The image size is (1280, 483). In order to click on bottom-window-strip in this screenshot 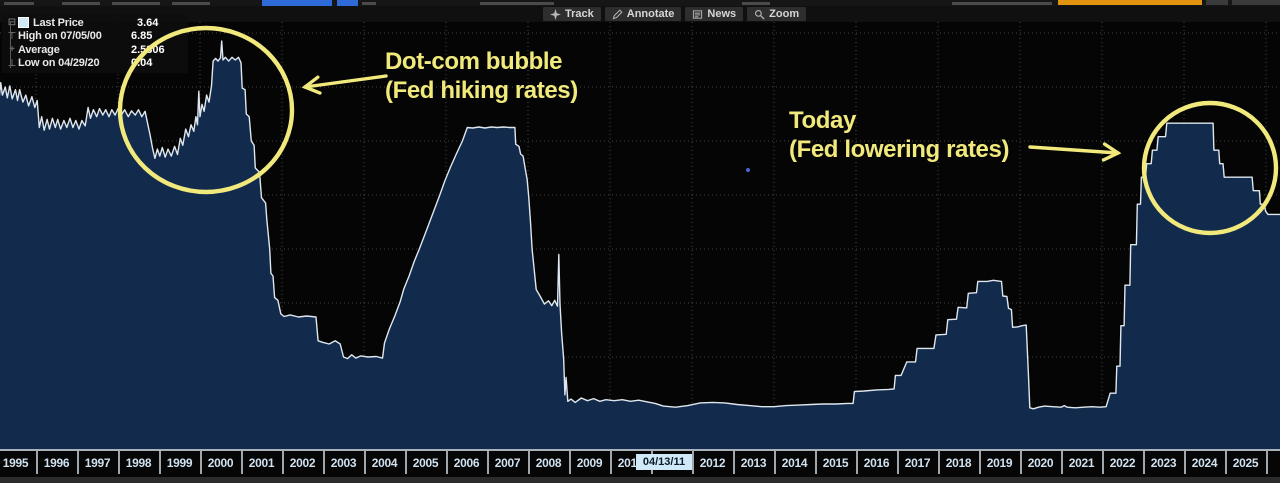, I will do `click(640, 480)`.